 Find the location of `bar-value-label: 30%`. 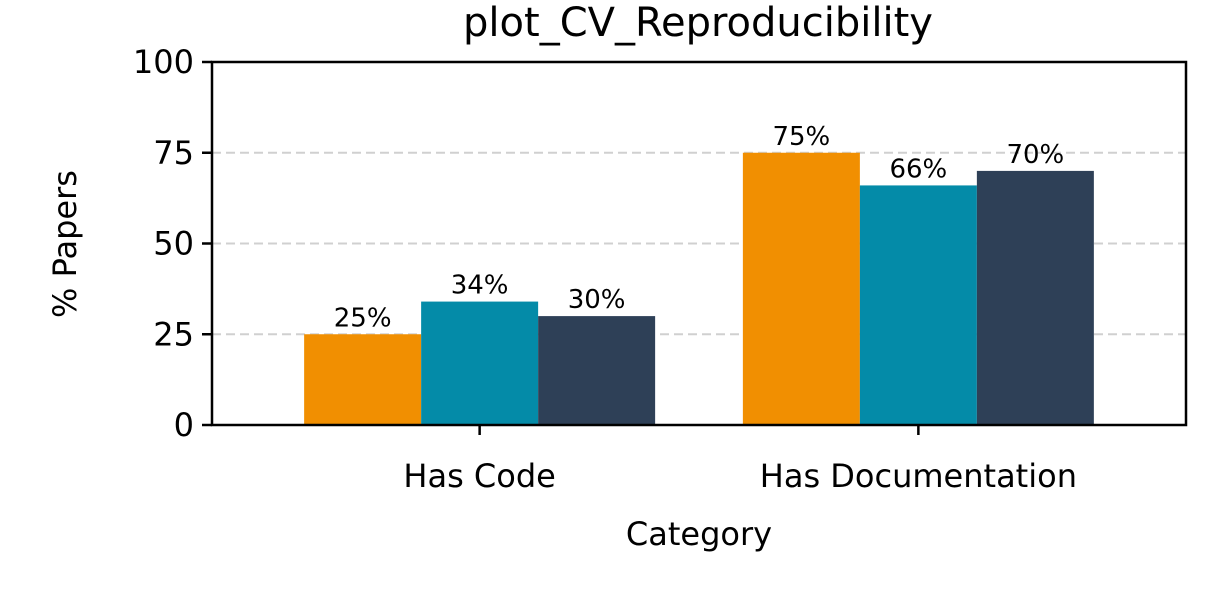

bar-value-label: 30% is located at coordinates (597, 300).